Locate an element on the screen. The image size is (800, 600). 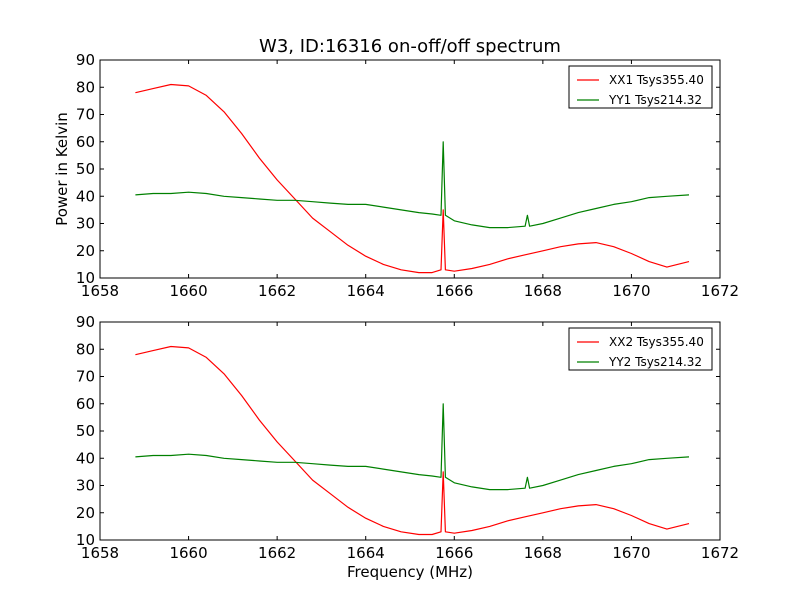
chart-title: W3, ID:16316 on-off/off spectrum is located at coordinates (410, 46).